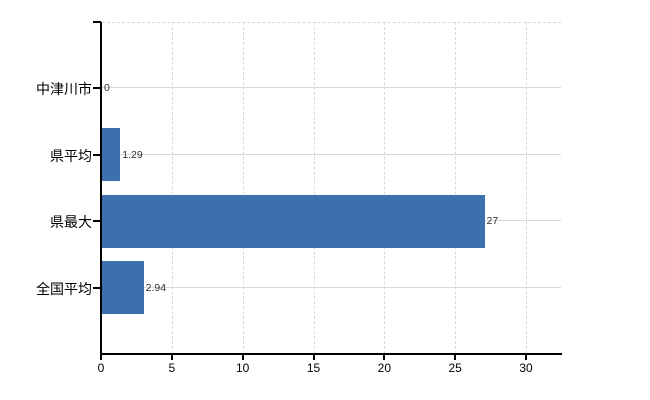  Describe the element at coordinates (455, 368) in the screenshot. I see `x-tick-label: 25` at that location.